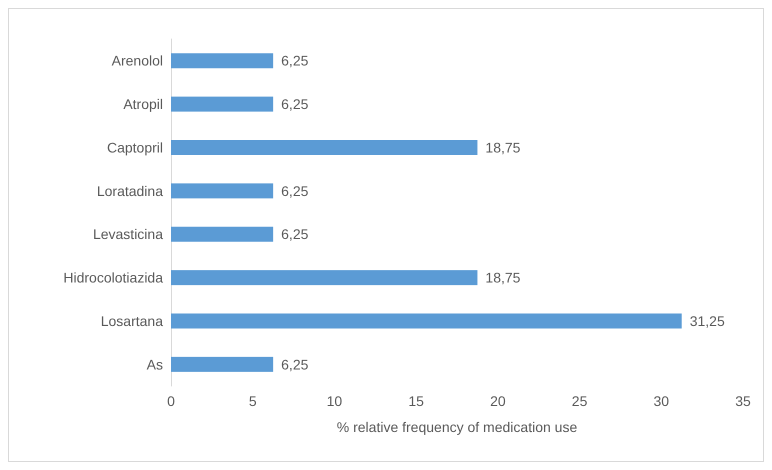 This screenshot has width=772, height=470. I want to click on y-tick-label: Captopril, so click(134, 147).